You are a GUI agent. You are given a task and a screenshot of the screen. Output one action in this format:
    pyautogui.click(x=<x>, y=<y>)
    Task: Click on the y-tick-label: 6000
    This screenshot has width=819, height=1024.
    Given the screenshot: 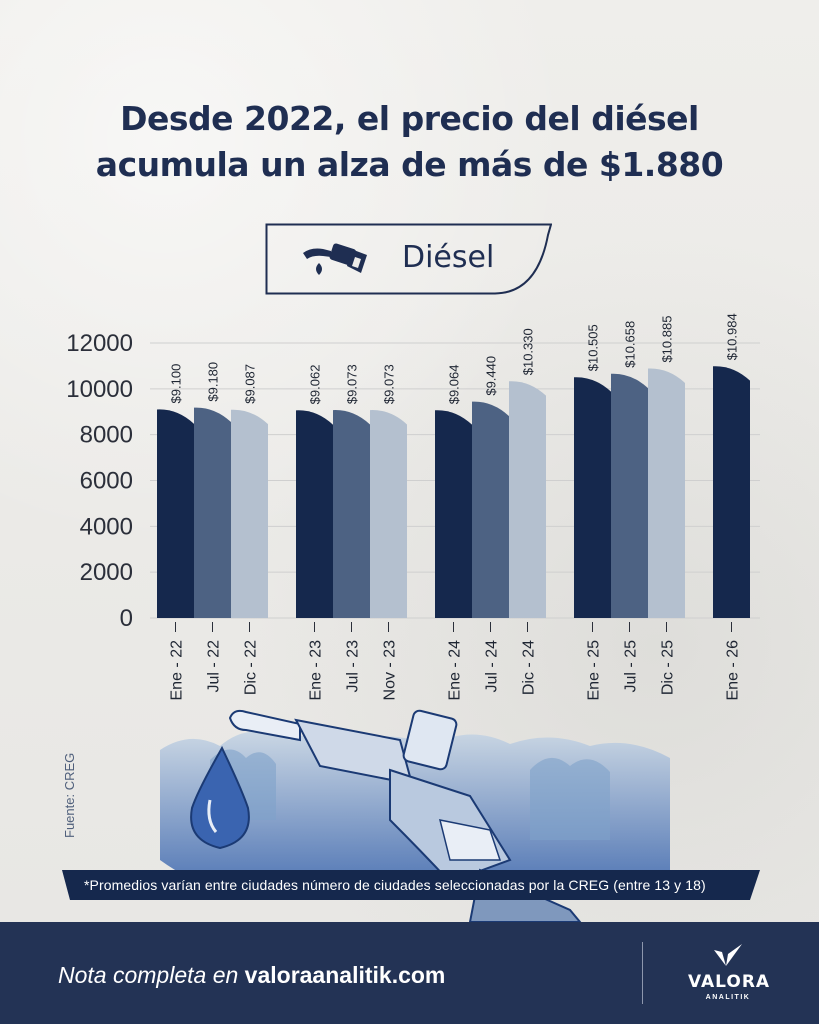 What is the action you would take?
    pyautogui.click(x=106, y=481)
    